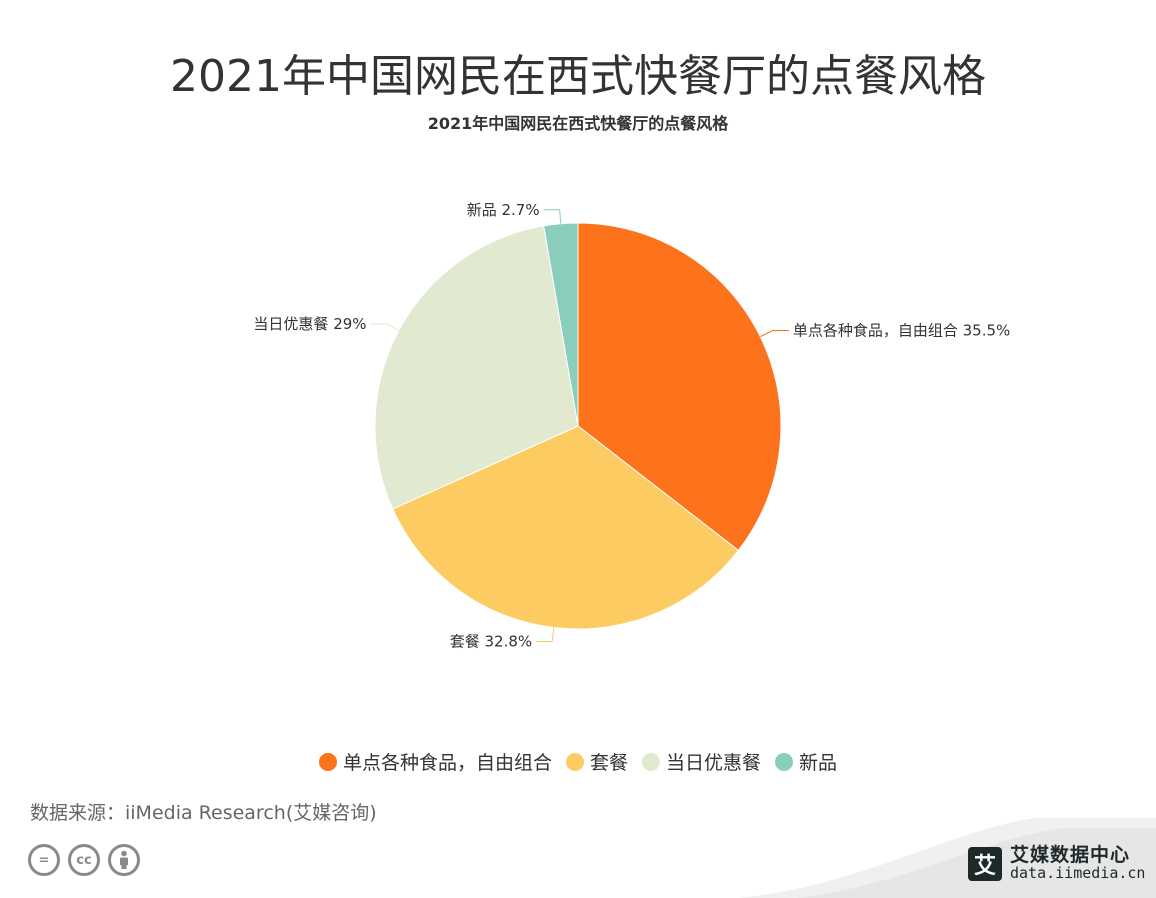  Describe the element at coordinates (714, 763) in the screenshot. I see `legend-label: 当日优惠餐` at that location.